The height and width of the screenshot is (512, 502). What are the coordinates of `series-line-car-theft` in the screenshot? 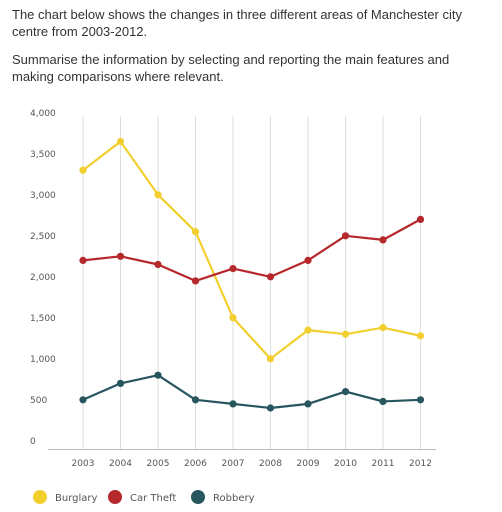 It's located at (252, 250).